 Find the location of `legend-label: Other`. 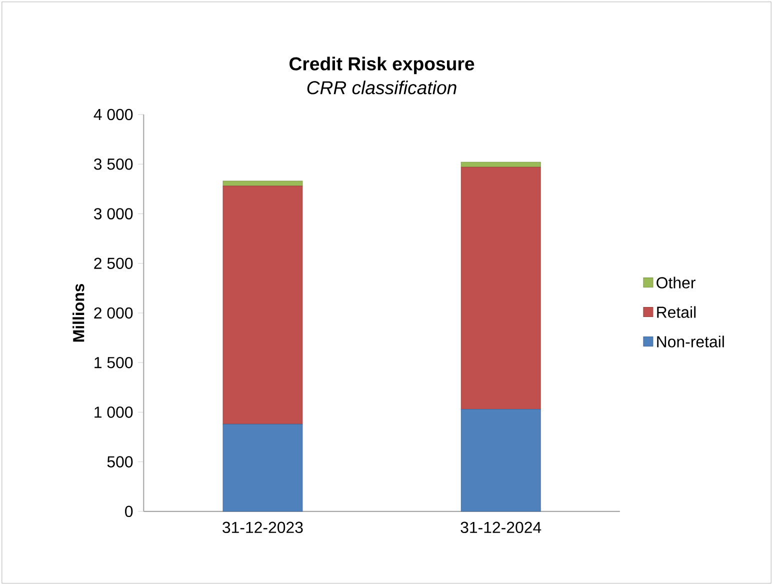

legend-label: Other is located at coordinates (676, 282).